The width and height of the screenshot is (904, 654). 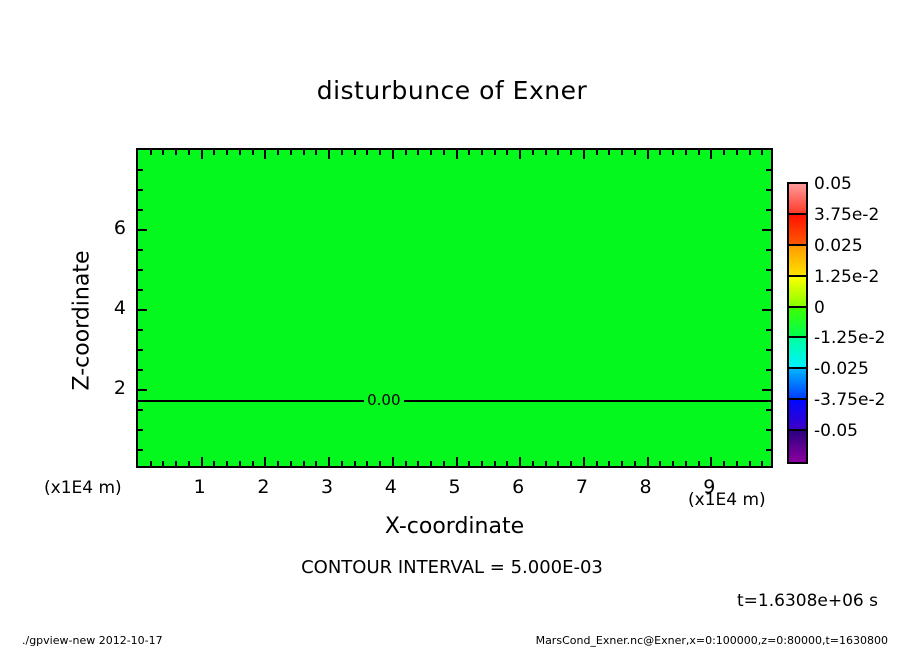 I want to click on y-axis-tick-label: 2, so click(x=119, y=388).